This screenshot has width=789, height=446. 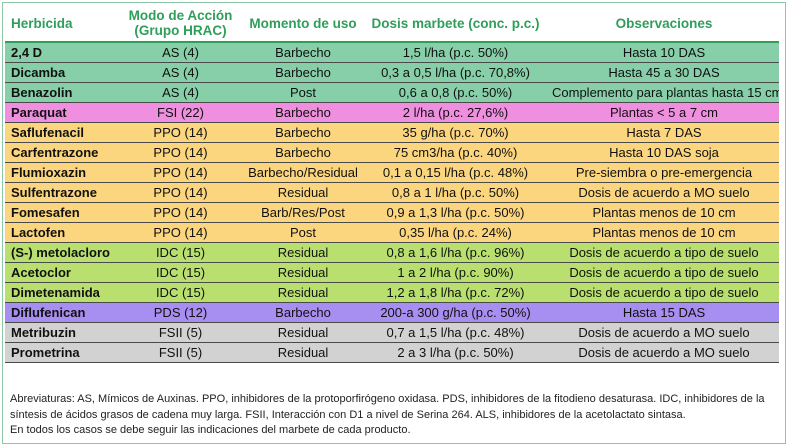 I want to click on header-dosis: Dosis marbete (conc. p.c.), so click(x=455, y=24).